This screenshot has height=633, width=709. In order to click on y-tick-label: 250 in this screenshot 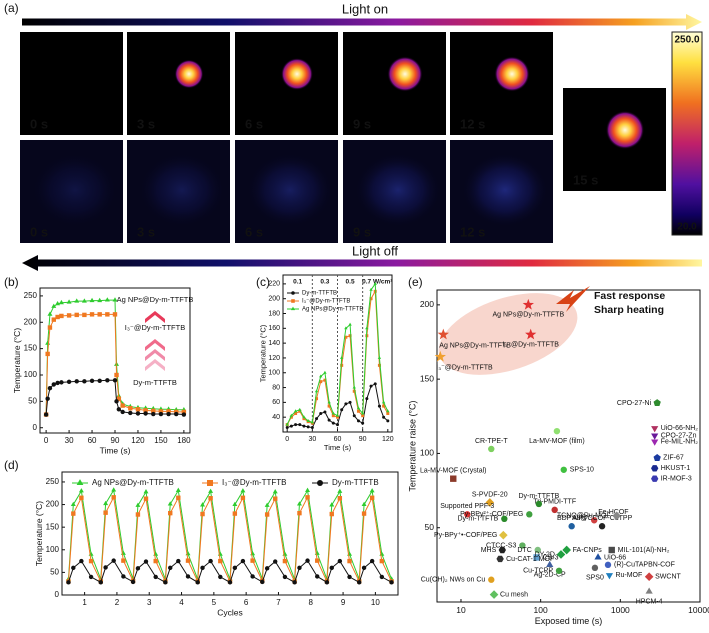, I will do `click(31, 295)`.